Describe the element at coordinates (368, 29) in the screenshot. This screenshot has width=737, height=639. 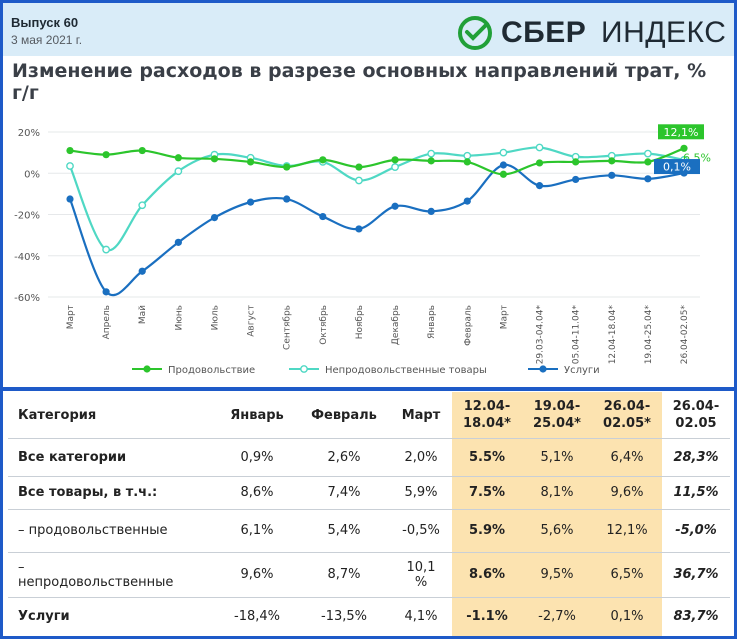
I see `header-bar: Выпуск 60 3 мая 2021 г. СБЕР ИНДЕКС` at that location.